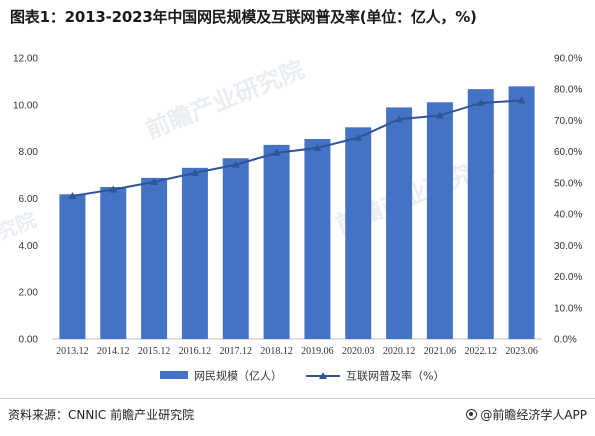 This screenshot has width=595, height=436. What do you see at coordinates (521, 351) in the screenshot?
I see `x-tick-label: 2023.06` at bounding box center [521, 351].